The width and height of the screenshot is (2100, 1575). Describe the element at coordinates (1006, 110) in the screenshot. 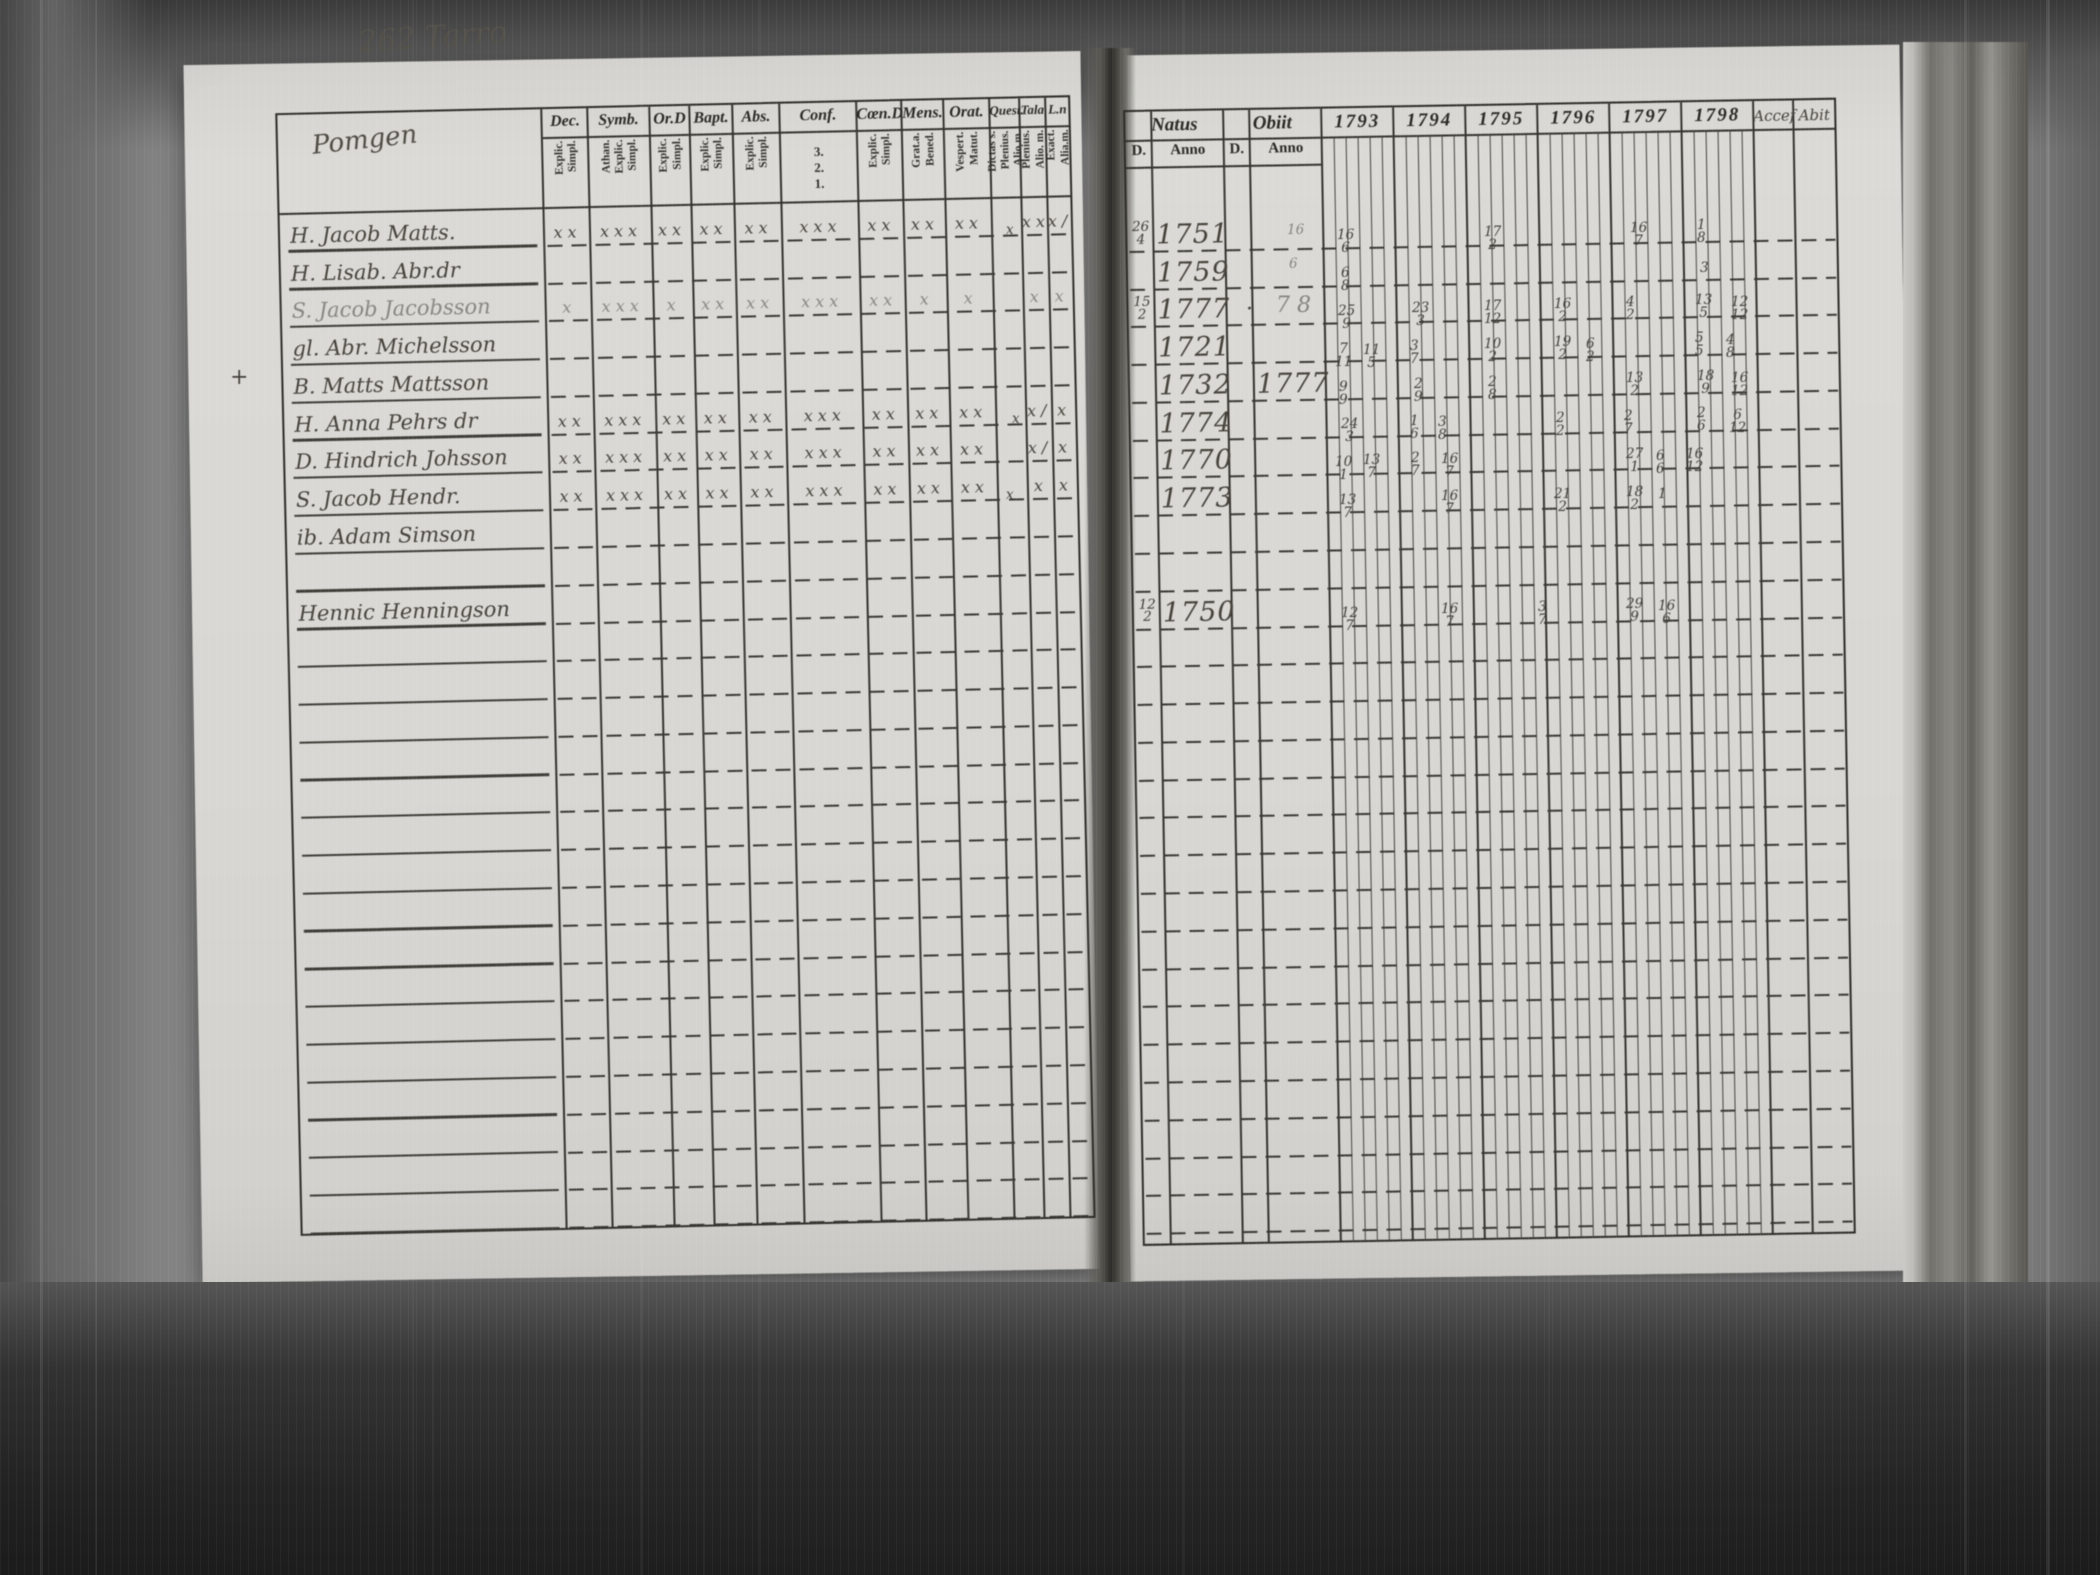

I see `column-header-quest: Quest.` at that location.